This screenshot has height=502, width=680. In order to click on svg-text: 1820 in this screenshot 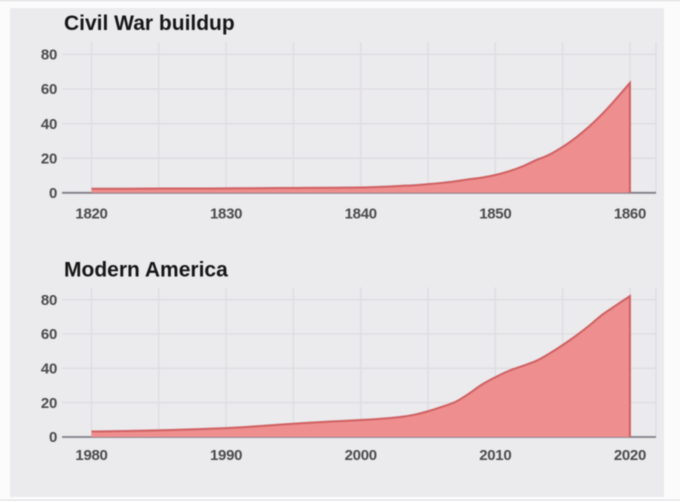, I will do `click(91, 214)`.